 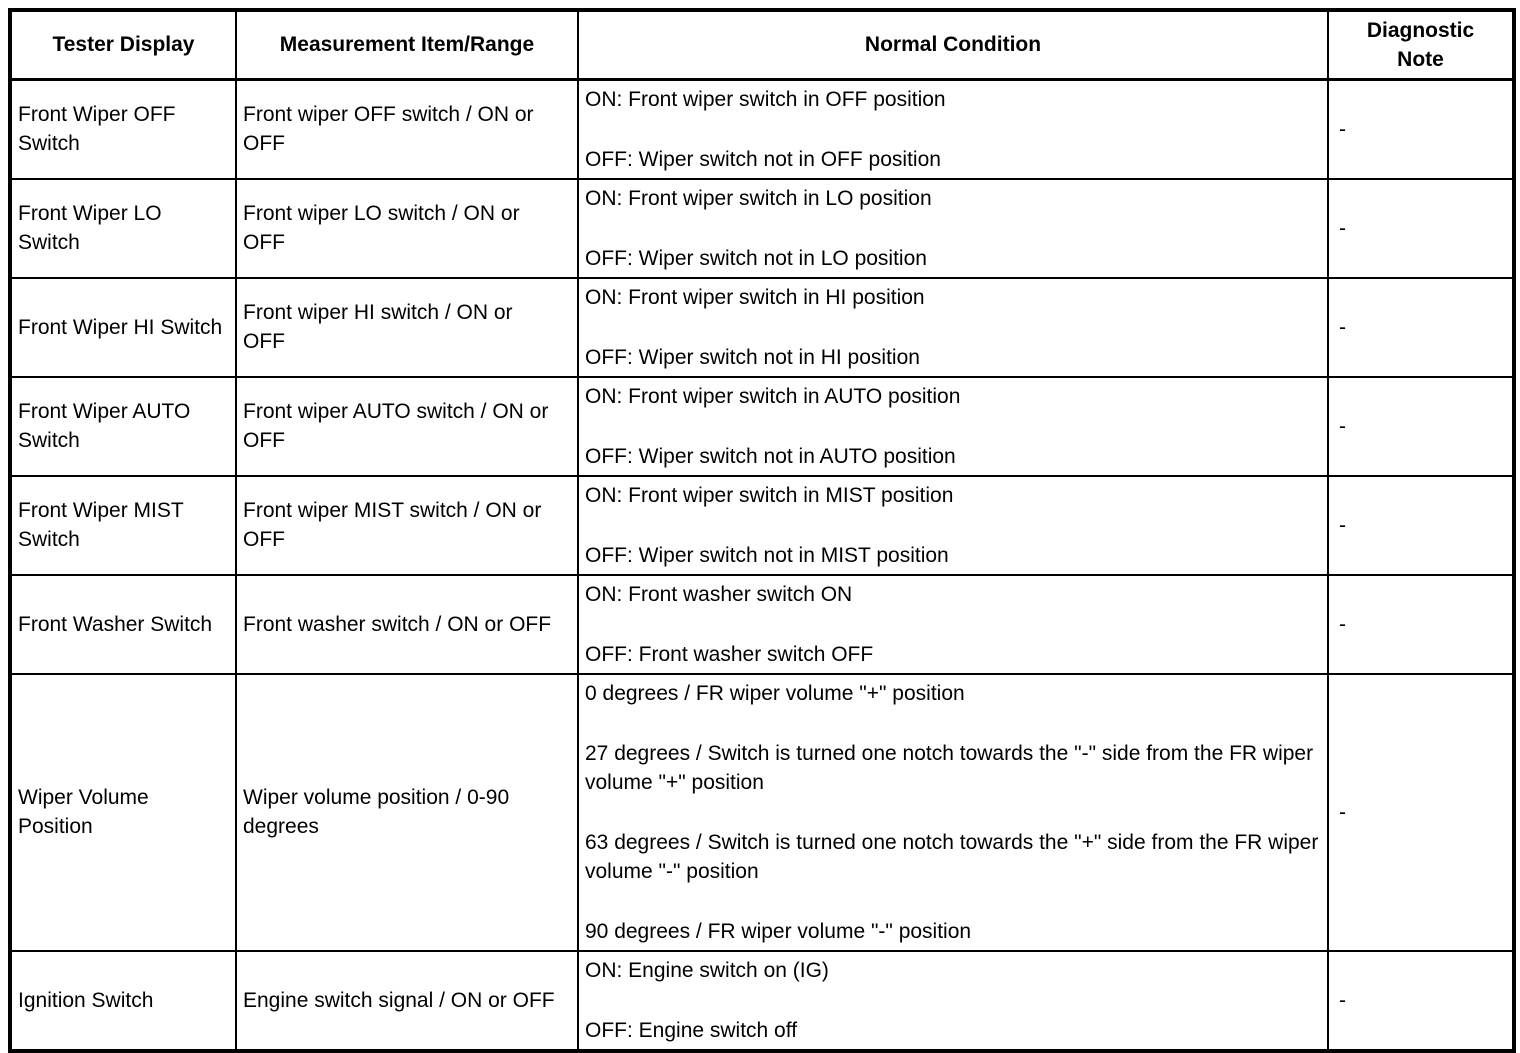 What do you see at coordinates (407, 327) in the screenshot?
I see `measurement-cell: Front wiper HI switch / ON or OFF` at bounding box center [407, 327].